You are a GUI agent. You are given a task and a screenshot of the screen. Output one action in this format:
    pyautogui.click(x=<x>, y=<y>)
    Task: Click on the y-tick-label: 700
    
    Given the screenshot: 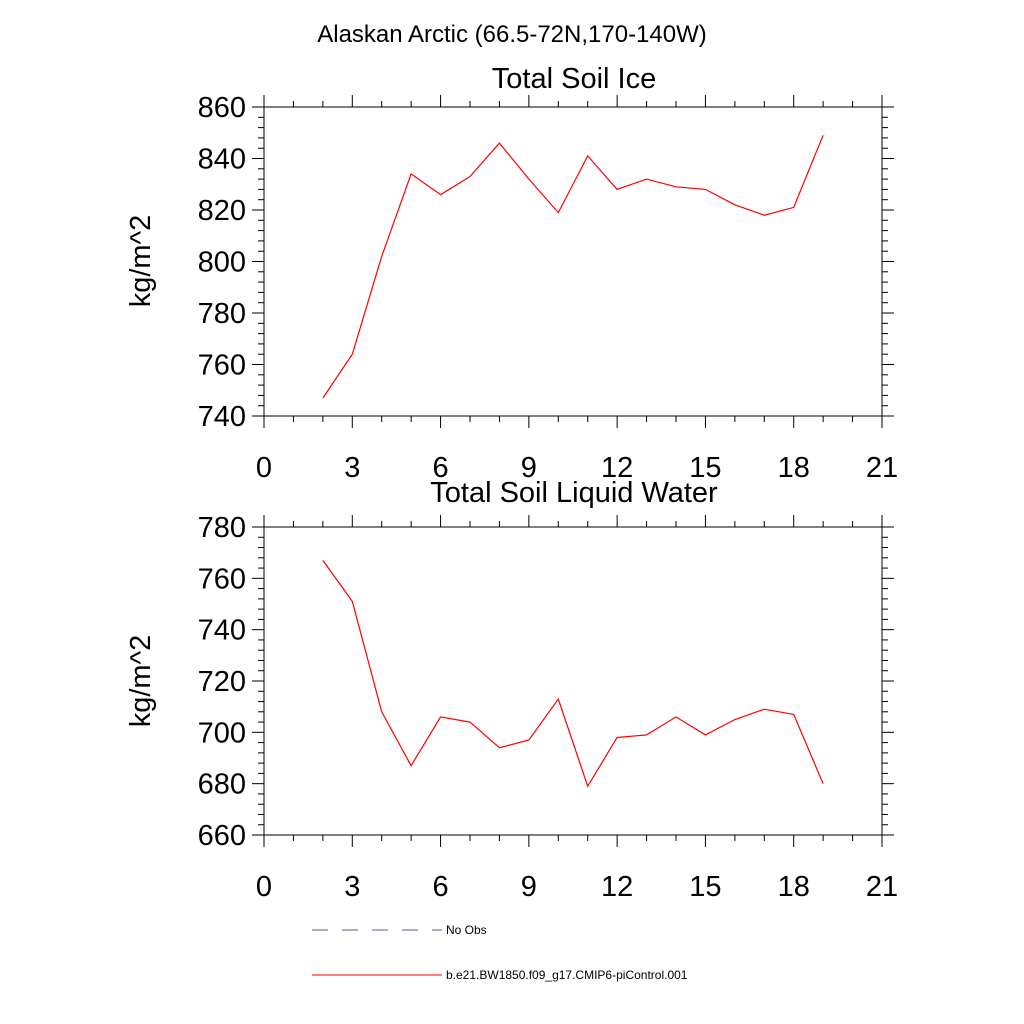 What is the action you would take?
    pyautogui.click(x=222, y=733)
    